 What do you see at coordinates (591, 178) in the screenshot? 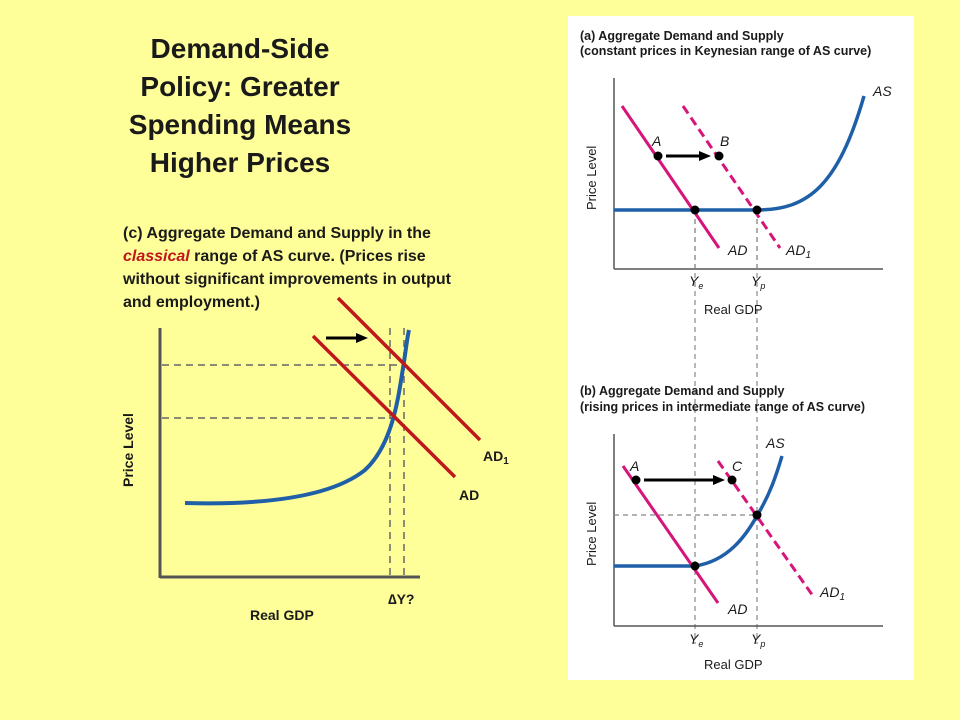
I see `panel-a-y-axis-label: Price Level` at bounding box center [591, 178].